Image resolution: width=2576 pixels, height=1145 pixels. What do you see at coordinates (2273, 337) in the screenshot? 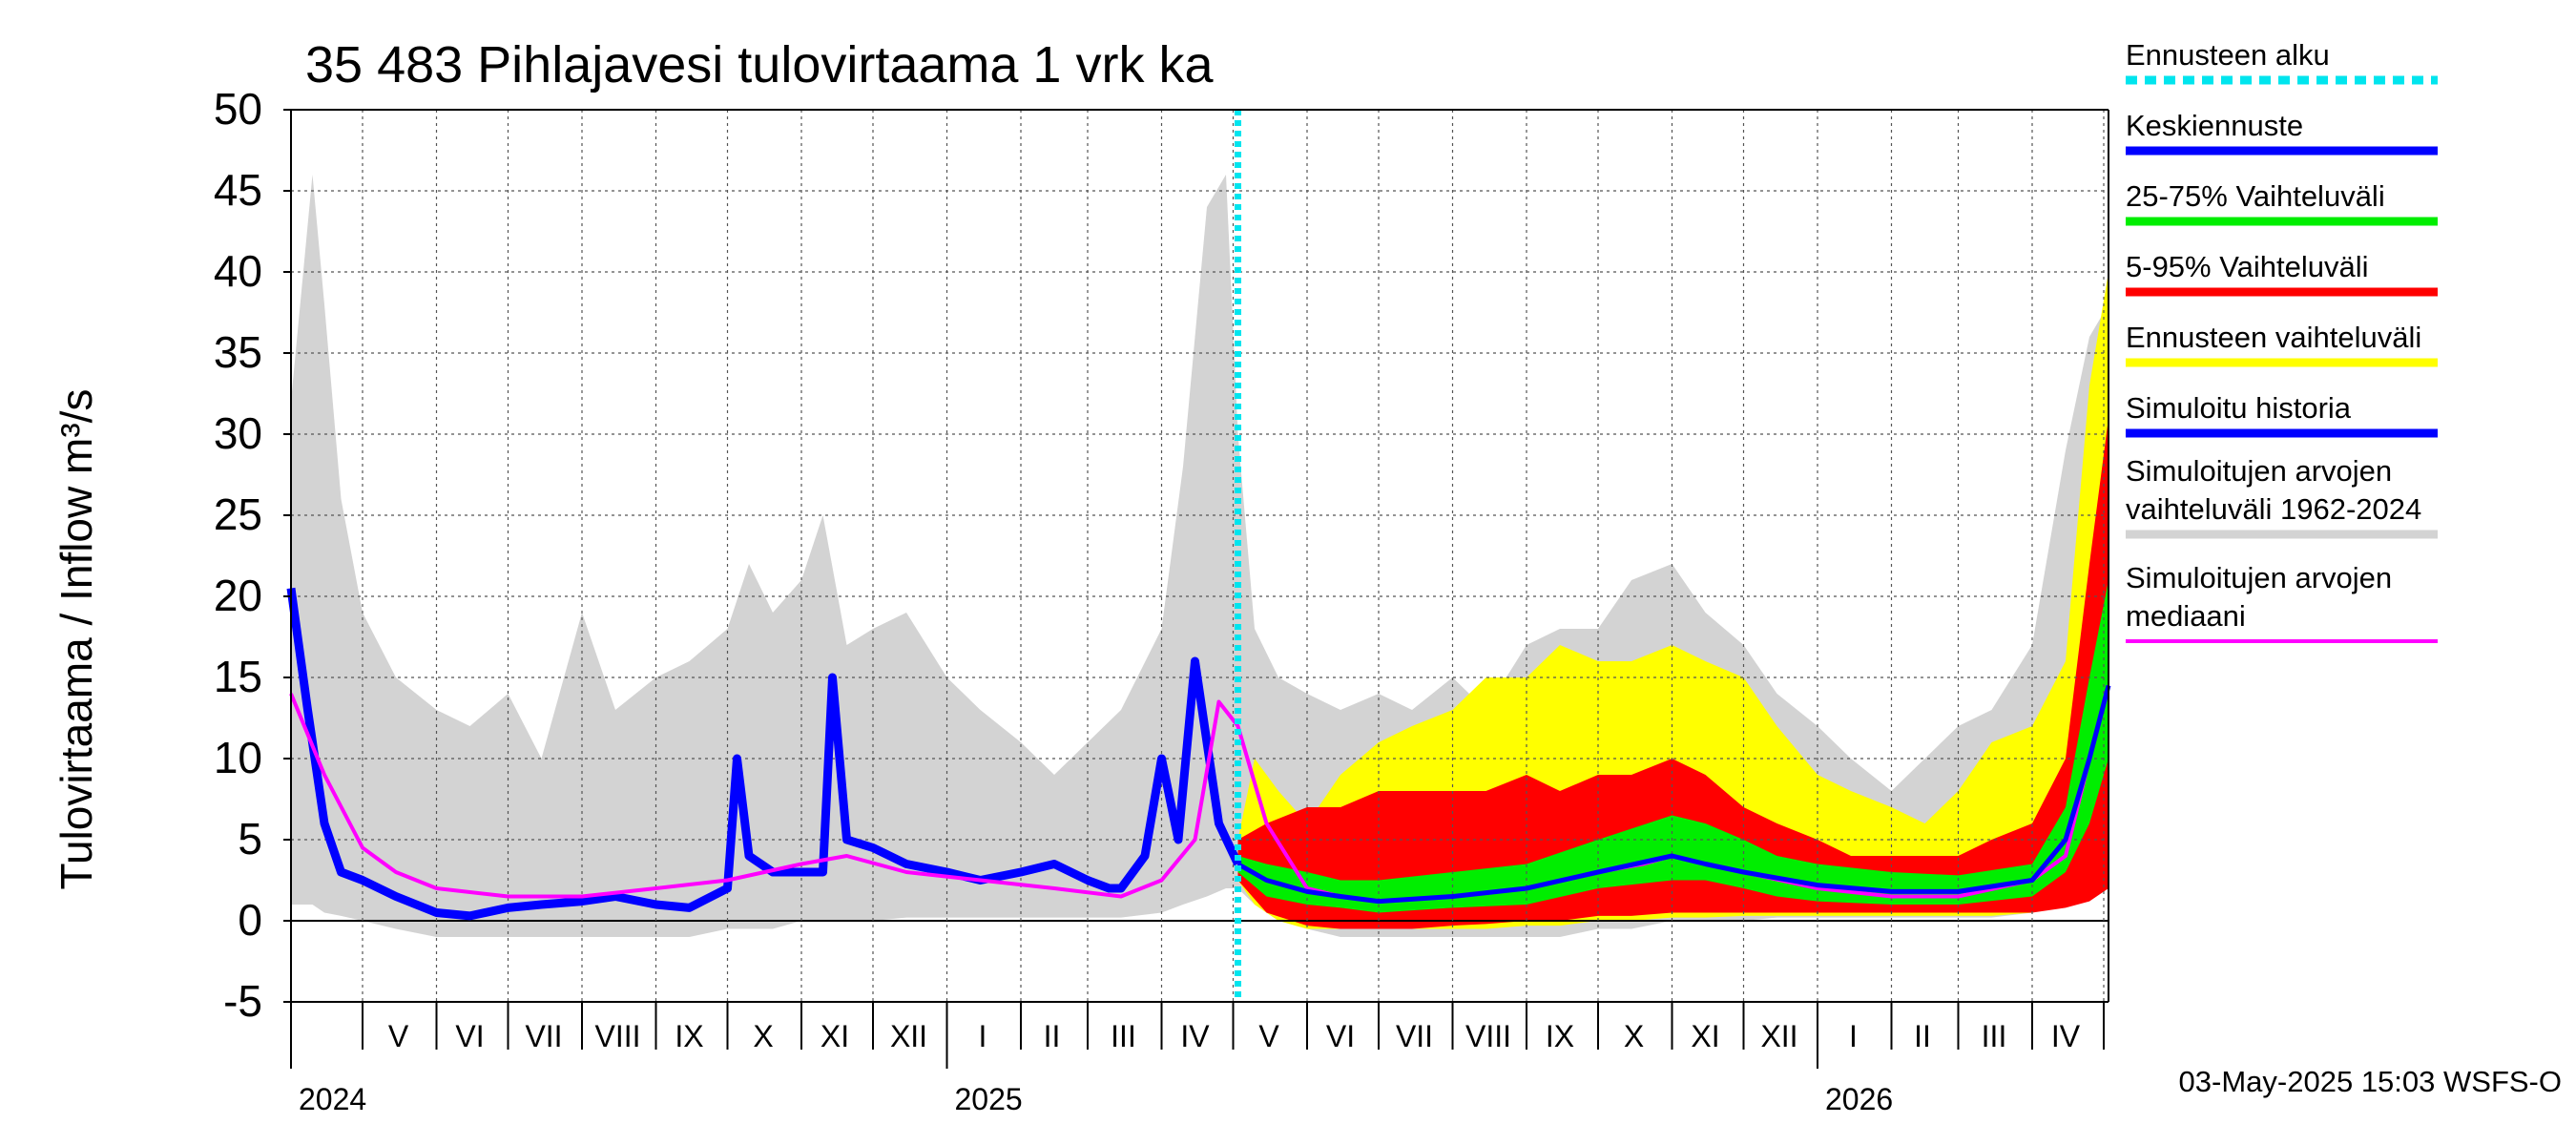
I see `legend-label-range: Ennusteen vaihteluväli` at bounding box center [2273, 337].